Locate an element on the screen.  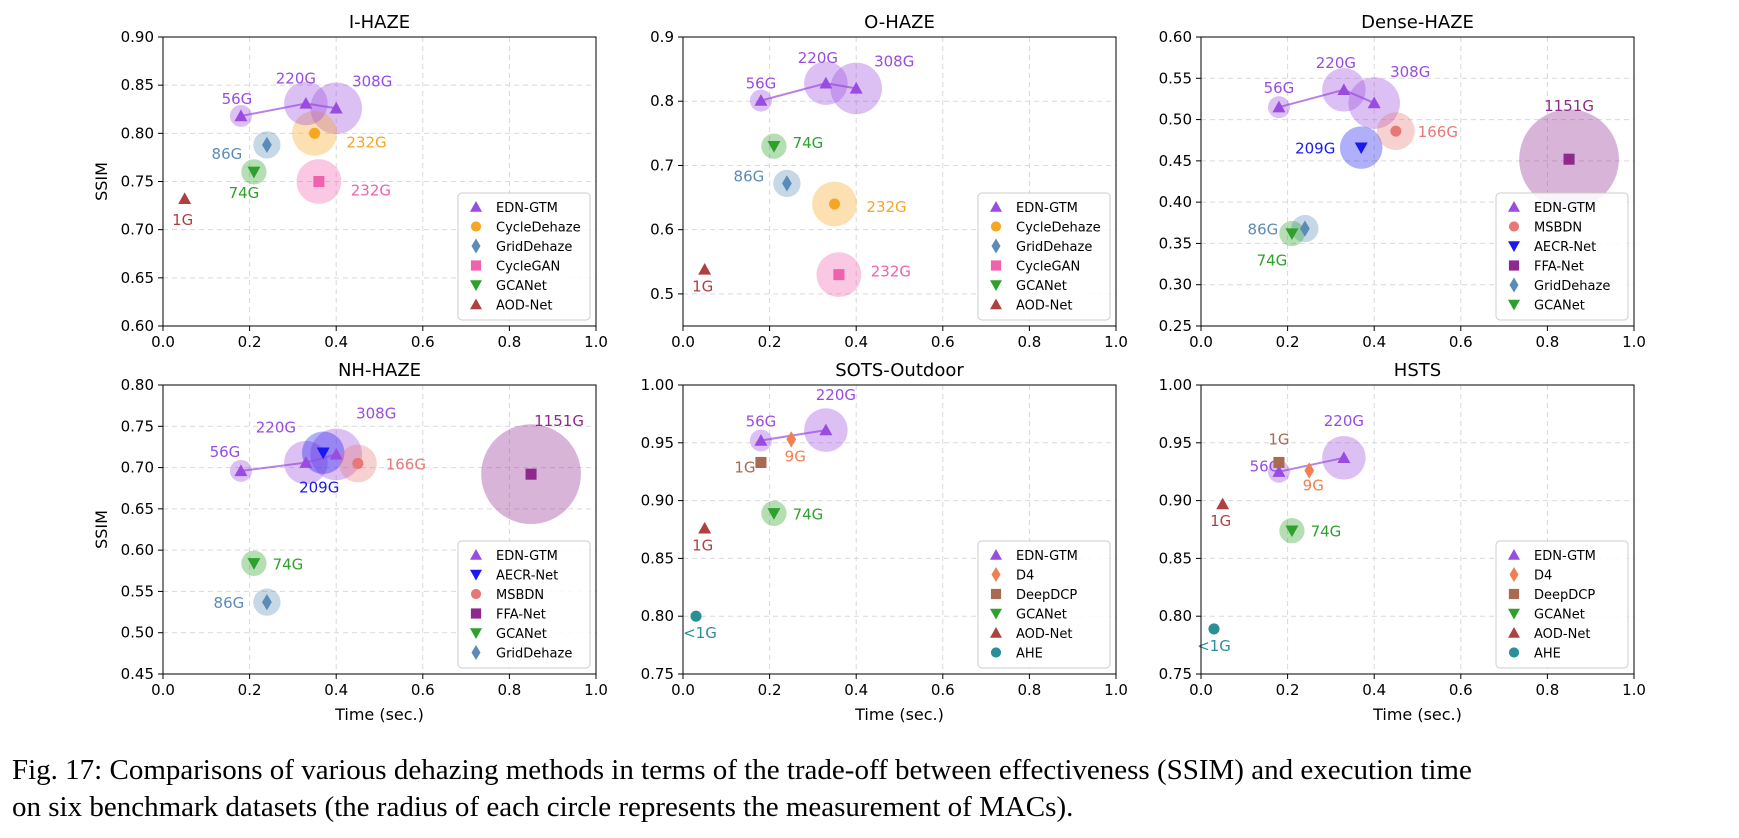
legend-entry: D4 is located at coordinates (1543, 576).